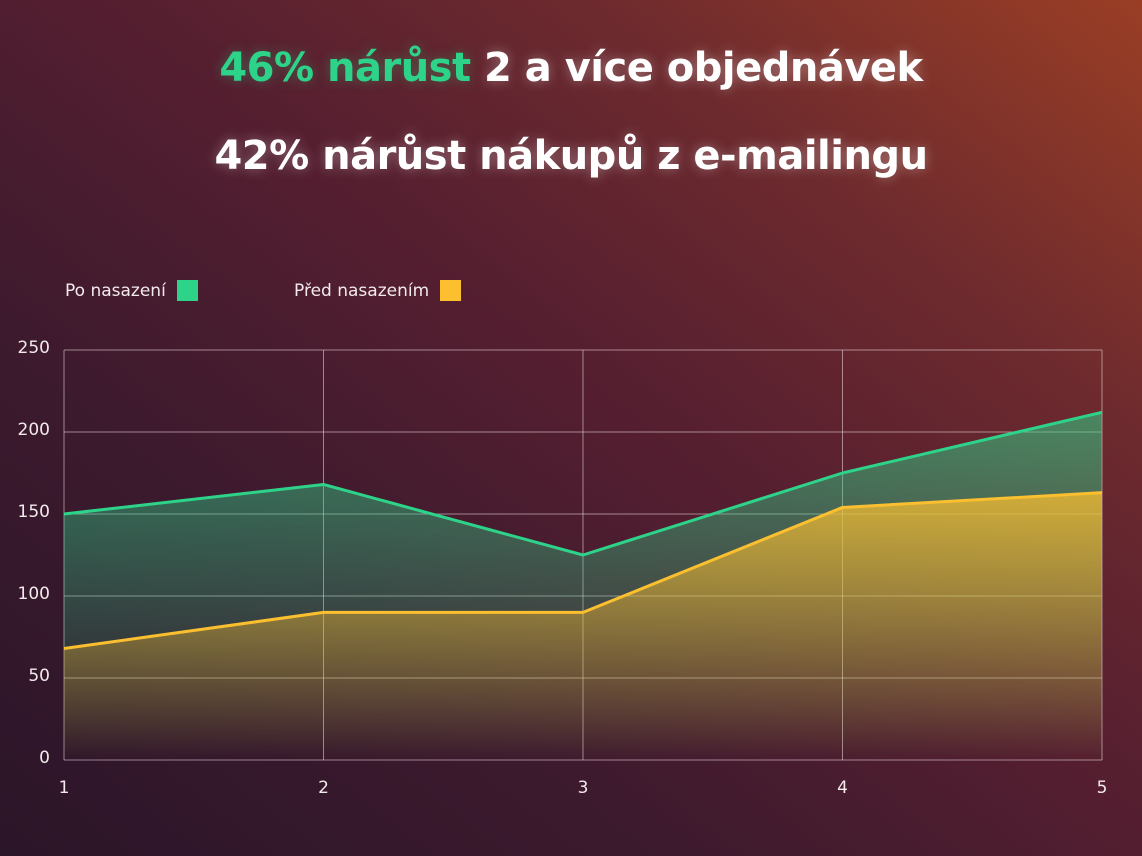 The width and height of the screenshot is (1142, 856). I want to click on y-tick-label: 200, so click(33, 430).